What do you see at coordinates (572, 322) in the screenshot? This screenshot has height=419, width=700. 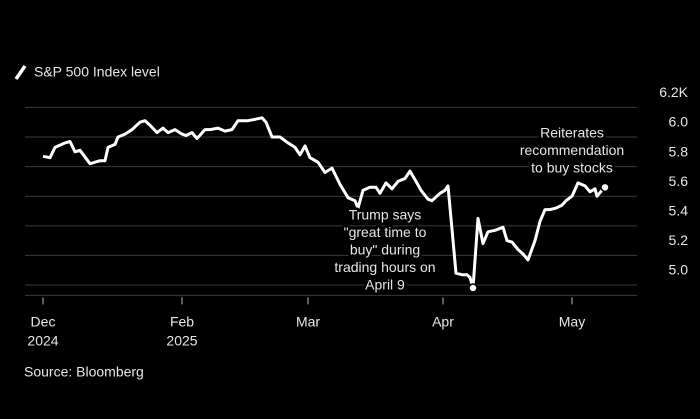 I see `x-tick-label: May` at bounding box center [572, 322].